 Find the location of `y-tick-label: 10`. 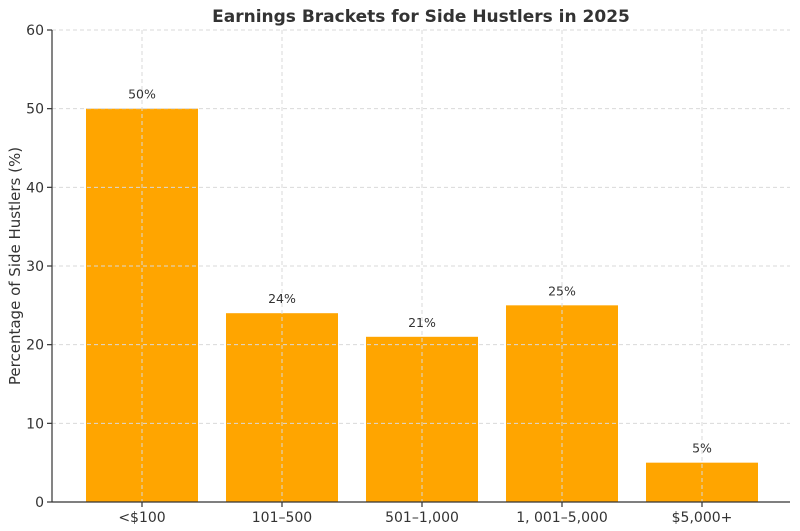

y-tick-label: 10 is located at coordinates (35, 424).